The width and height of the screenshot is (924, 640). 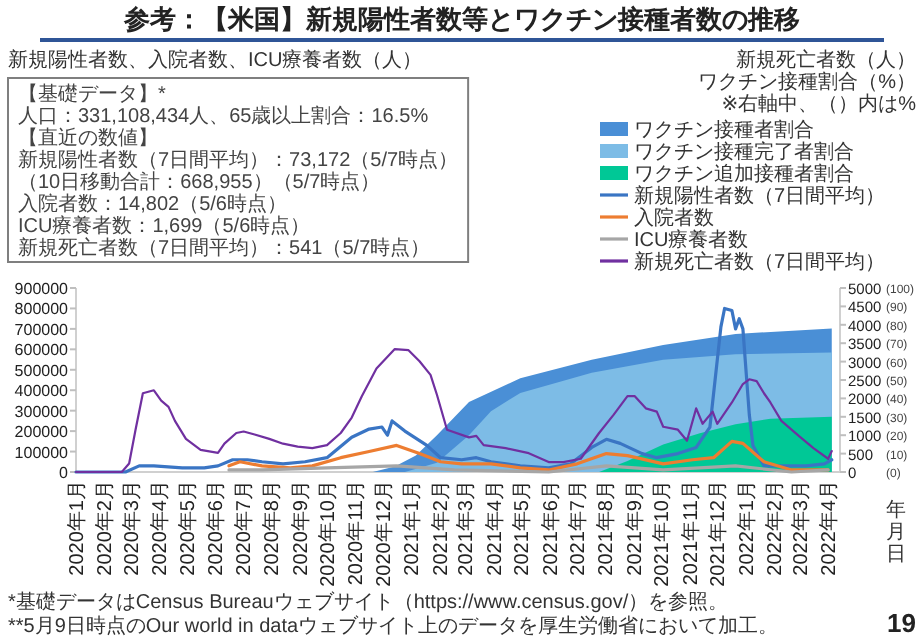 I want to click on y-tick-label: 200000, so click(x=42, y=432).